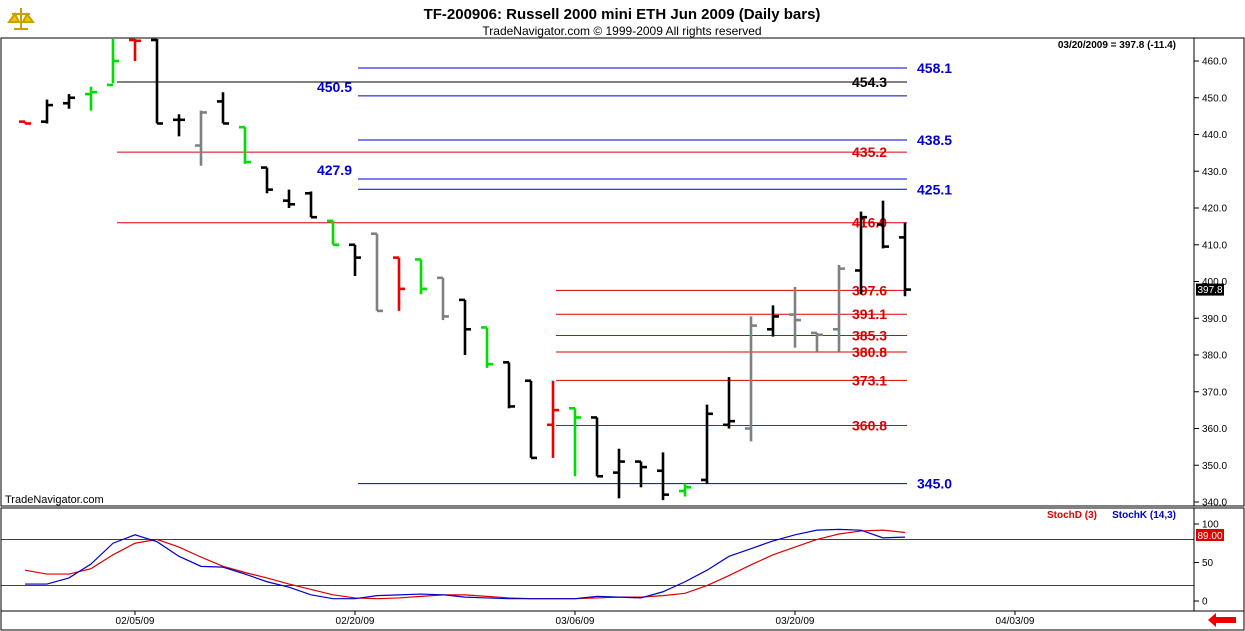 This screenshot has width=1245, height=631. I want to click on stoch-tick-label: 0, so click(1205, 602).